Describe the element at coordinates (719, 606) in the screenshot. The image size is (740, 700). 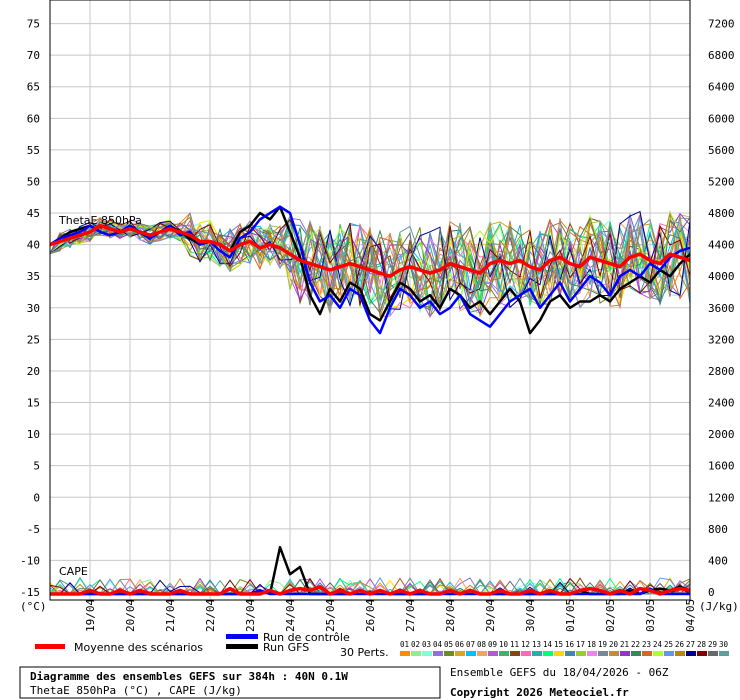
I see `right-axis-unit: (J/kg)` at that location.